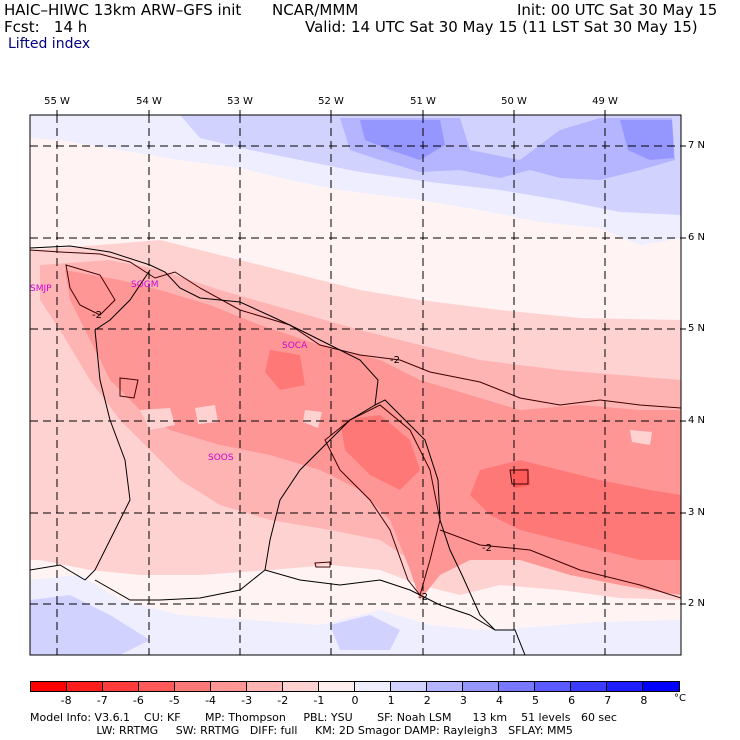 This screenshot has height=740, width=740. I want to click on border-guiana-brazil, so click(380, 600).